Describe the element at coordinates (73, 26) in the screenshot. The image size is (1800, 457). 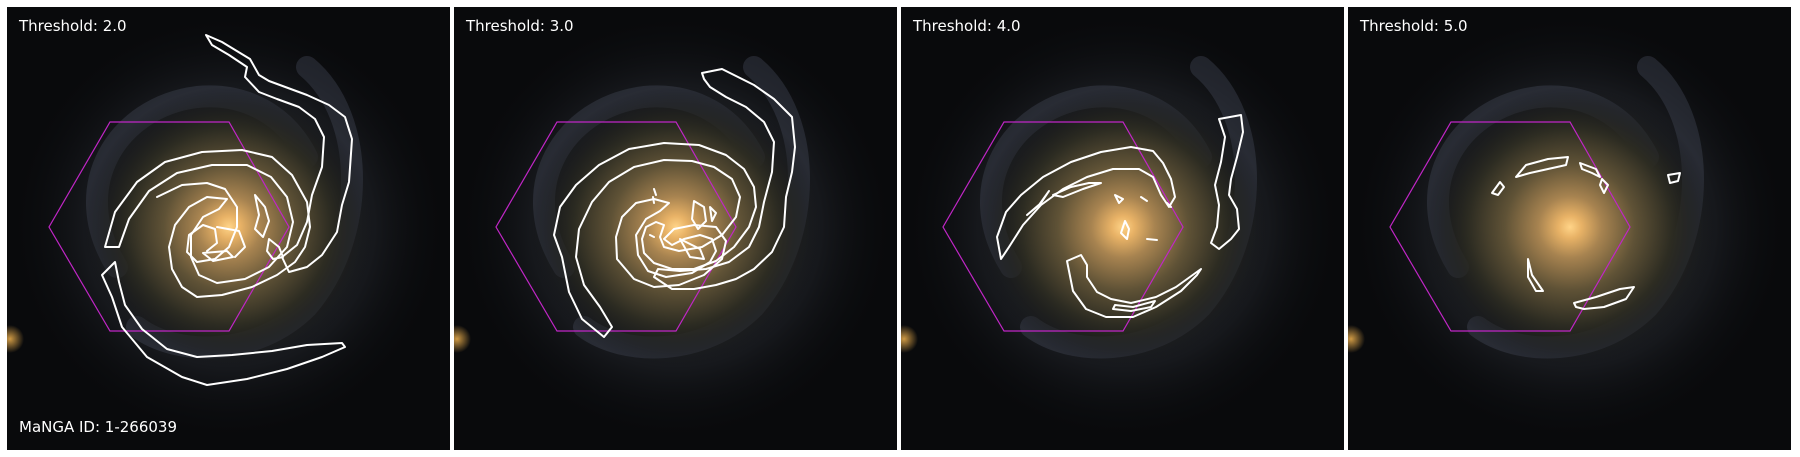
I see `threshold-label: Threshold: 2.0` at that location.